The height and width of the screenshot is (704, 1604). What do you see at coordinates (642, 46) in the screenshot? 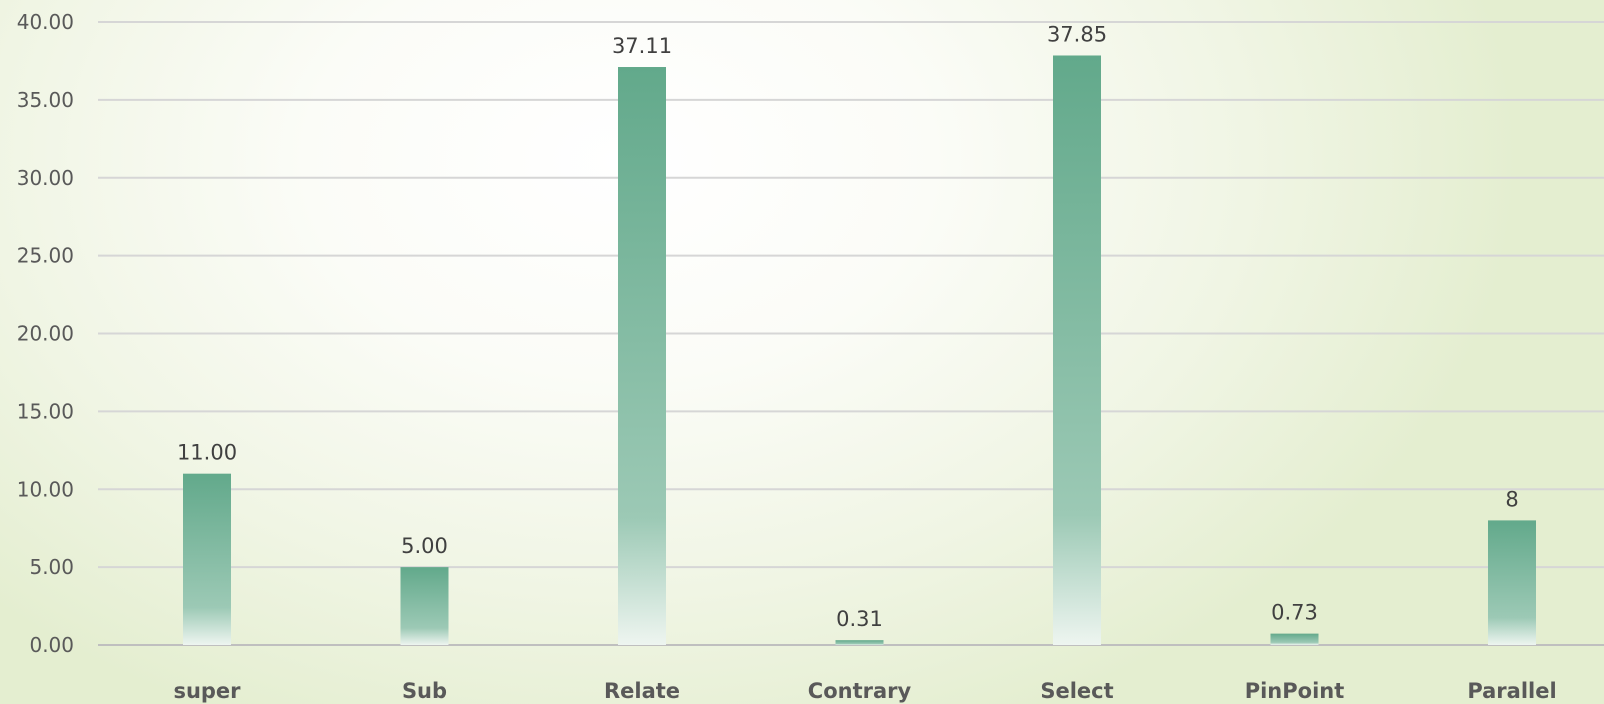
I see `data-label: 37.11` at bounding box center [642, 46].